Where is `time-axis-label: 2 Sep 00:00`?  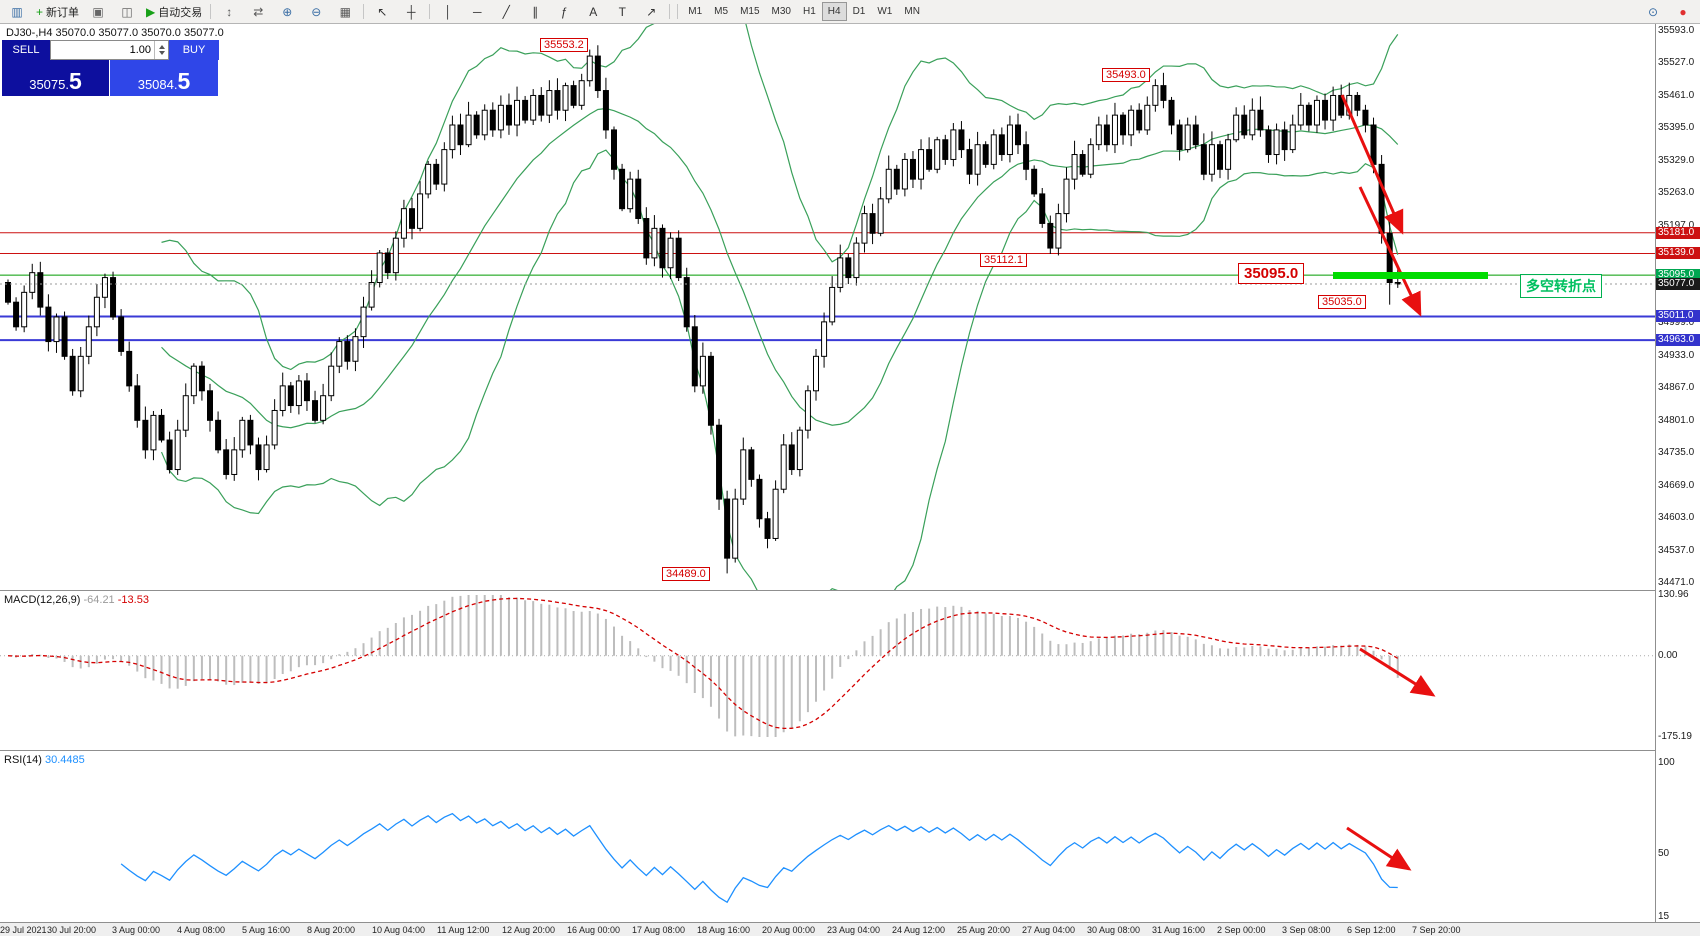
time-axis-label: 2 Sep 00:00 is located at coordinates (1241, 930).